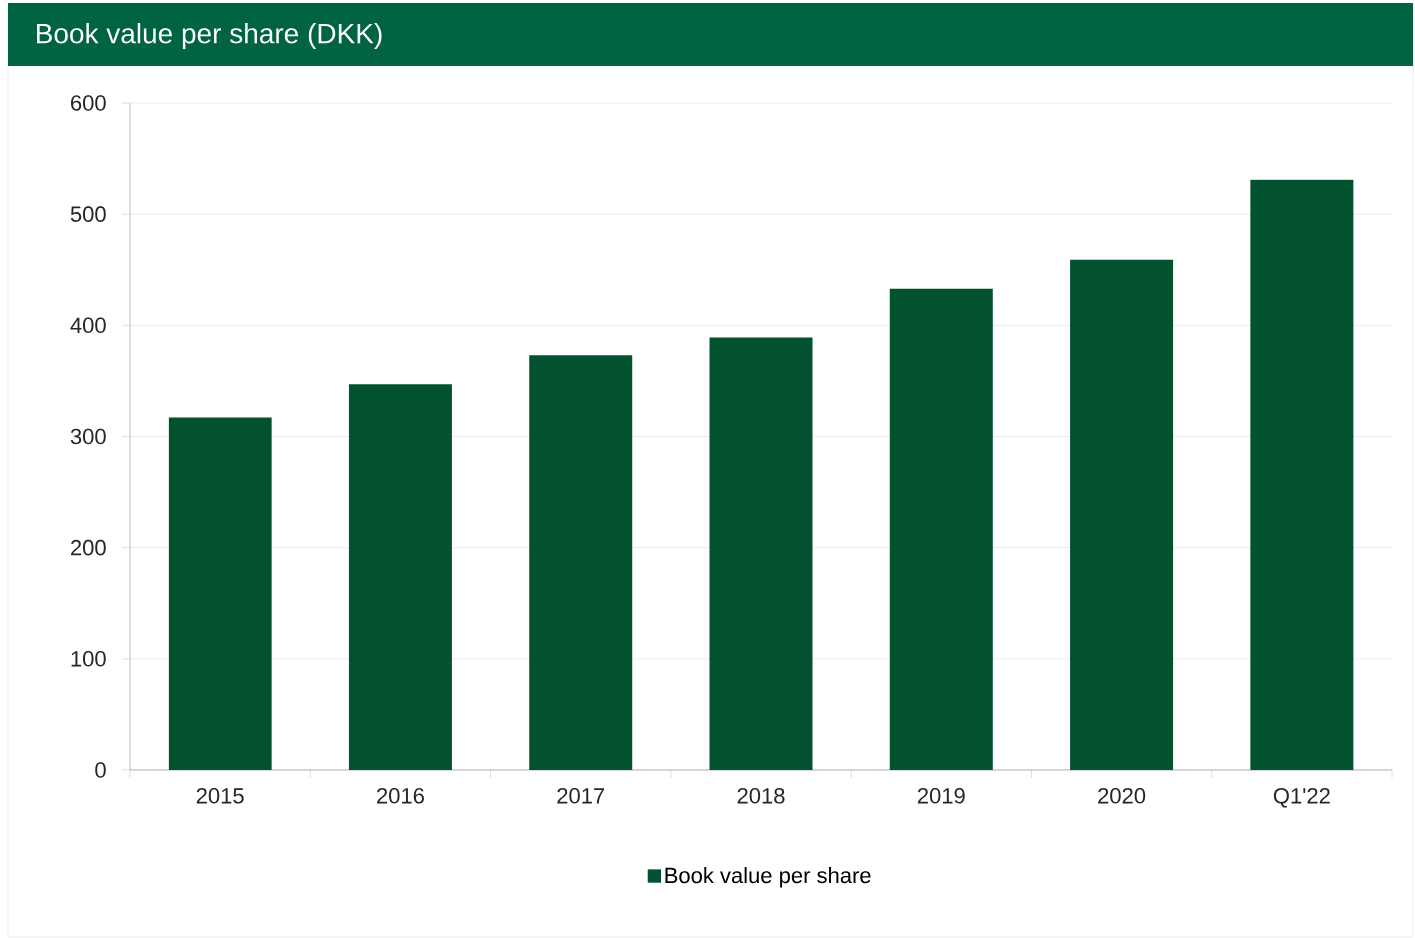 This screenshot has height=938, width=1415. What do you see at coordinates (941, 796) in the screenshot?
I see `x-tick-label: 2019` at bounding box center [941, 796].